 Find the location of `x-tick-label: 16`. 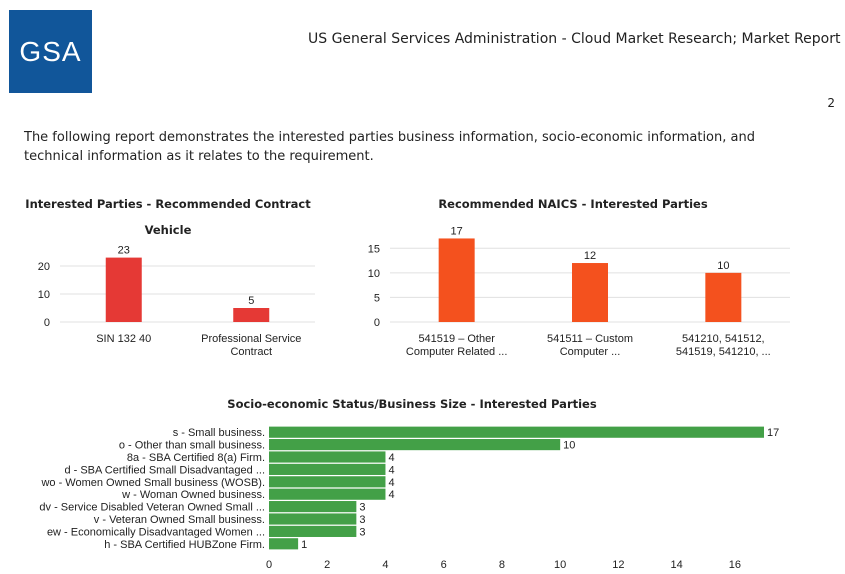

x-tick-label: 16 is located at coordinates (735, 565).